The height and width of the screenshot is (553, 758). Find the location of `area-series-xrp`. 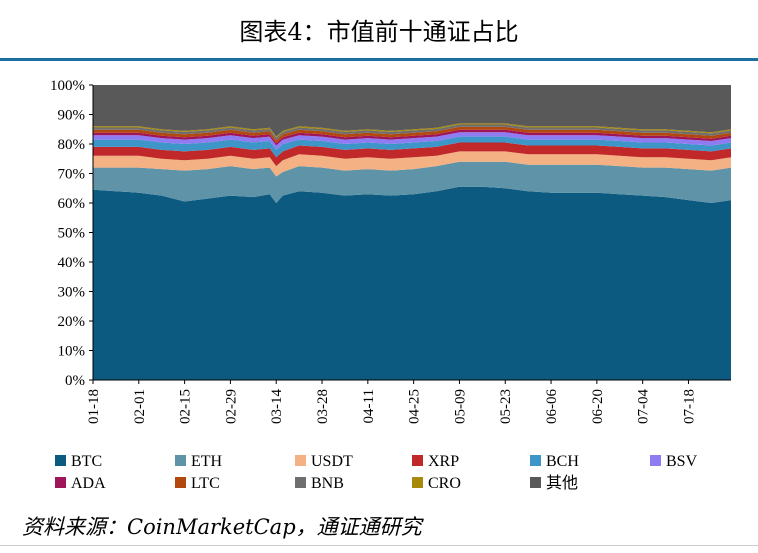

area-series-xrp is located at coordinates (412, 154).